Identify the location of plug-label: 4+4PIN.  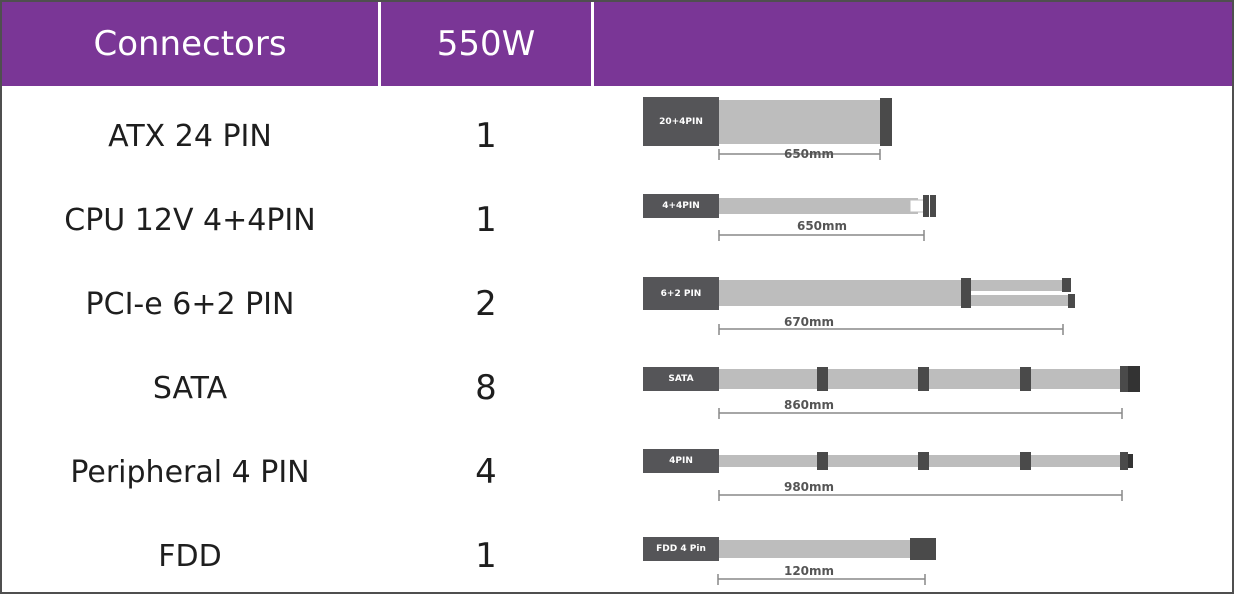
(681, 206).